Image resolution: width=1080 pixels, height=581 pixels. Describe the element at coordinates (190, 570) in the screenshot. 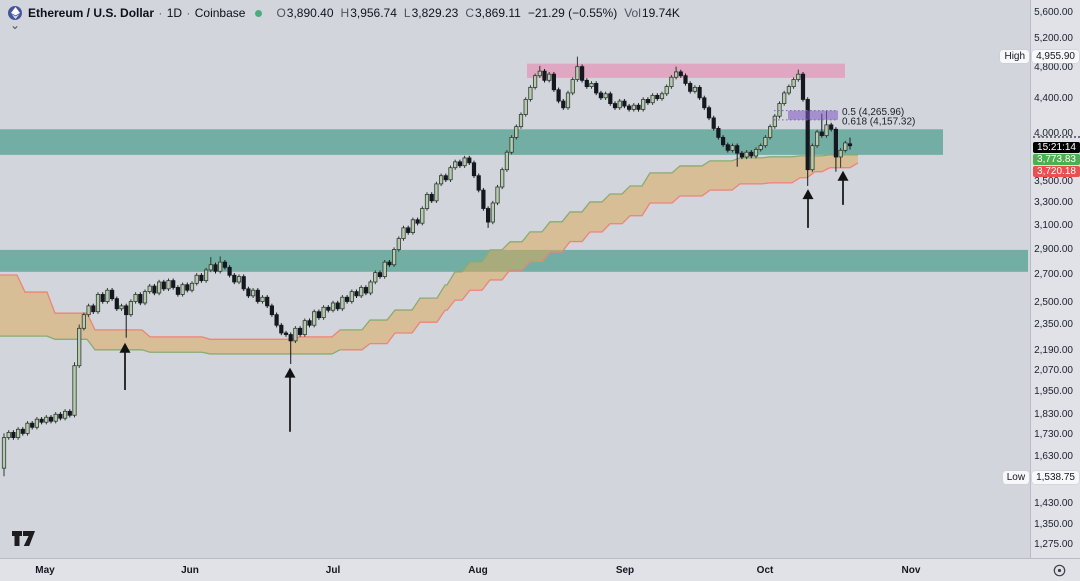

I see `time-tick-jun: Jun` at that location.